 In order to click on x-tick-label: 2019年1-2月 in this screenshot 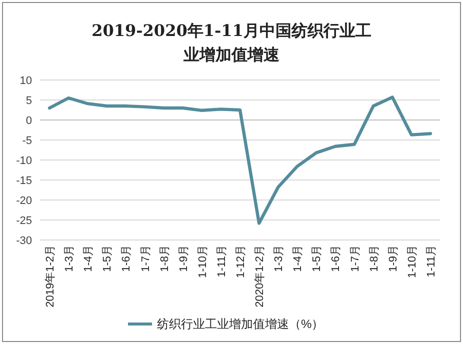, I will do `click(50, 276)`.